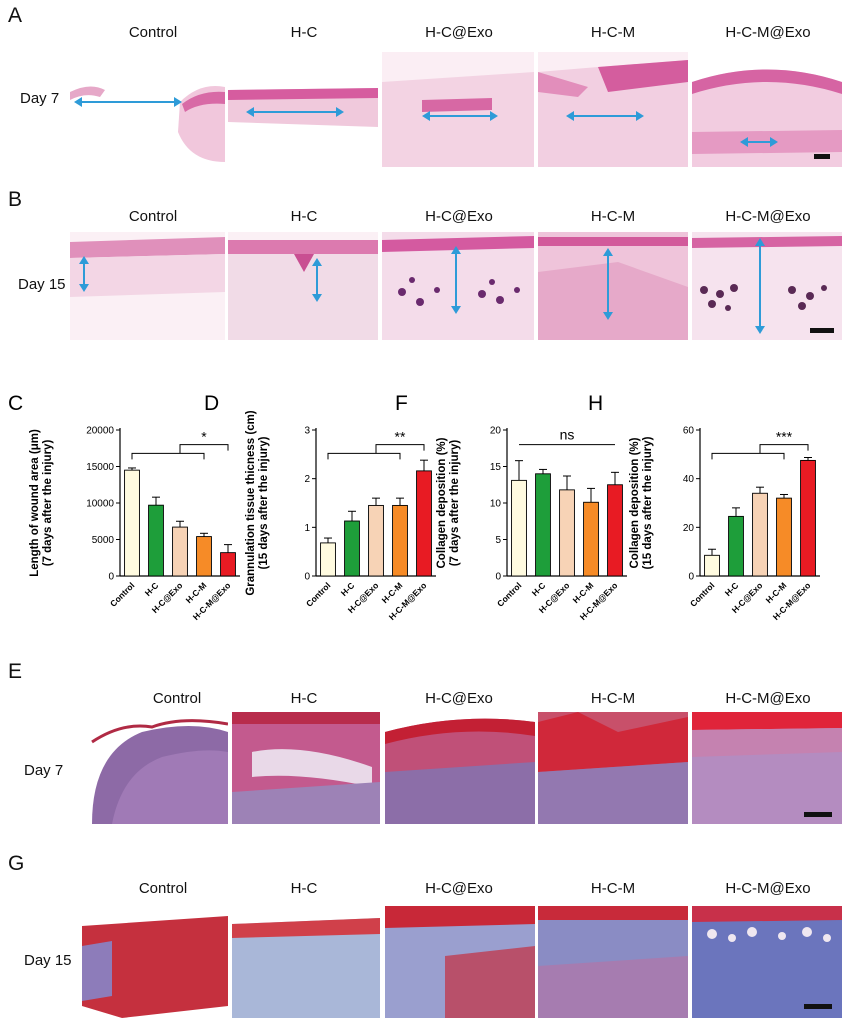 Image resolution: width=850 pixels, height=1028 pixels. What do you see at coordinates (100, 504) in the screenshot?
I see `y-tick-label: 10000` at bounding box center [100, 504].